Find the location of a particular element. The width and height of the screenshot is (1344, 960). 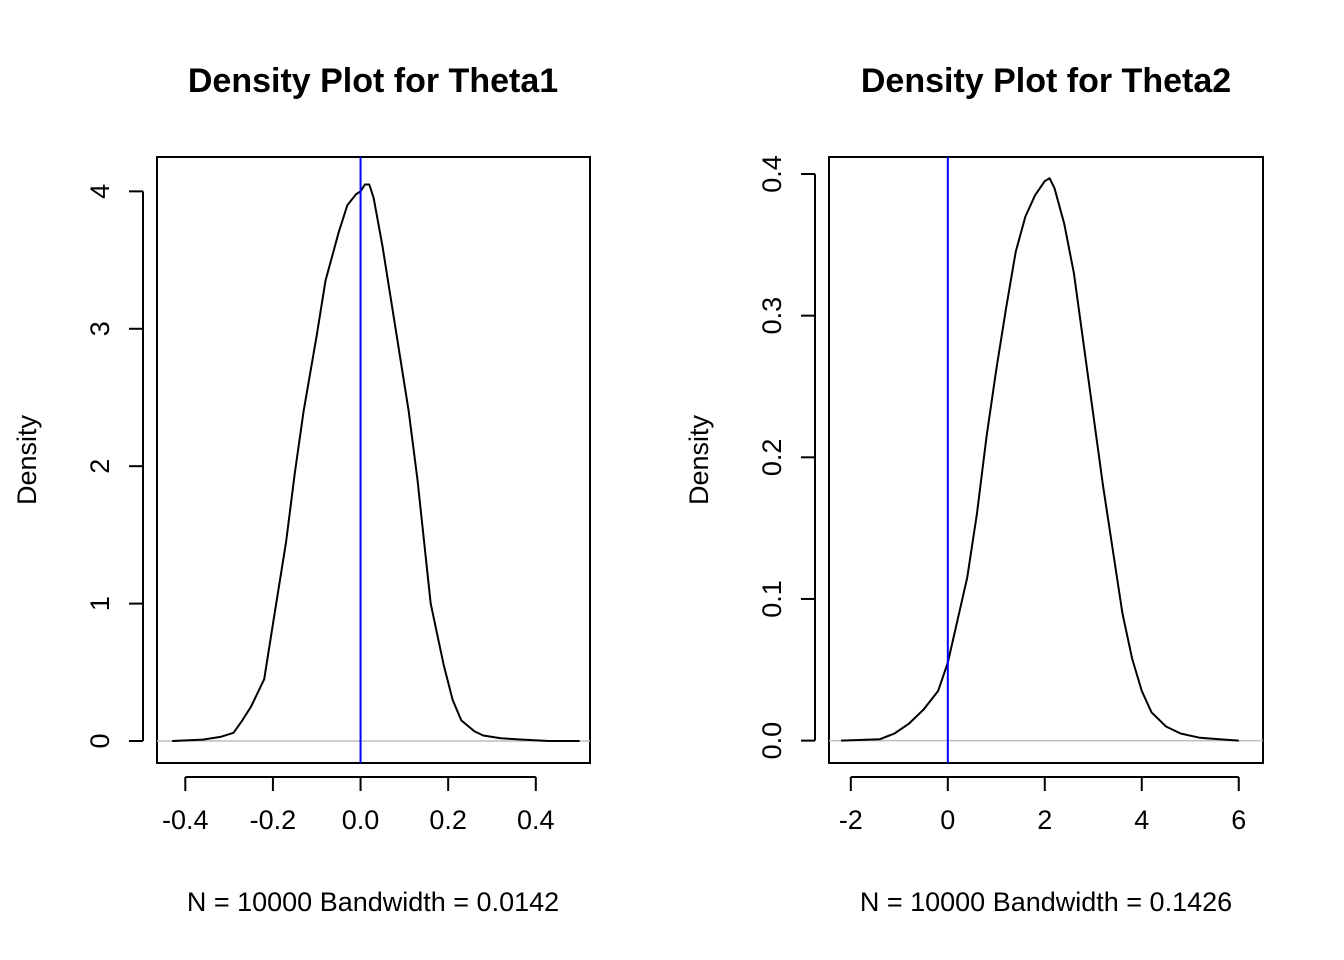

x-tick-label: 0.0 is located at coordinates (361, 820).